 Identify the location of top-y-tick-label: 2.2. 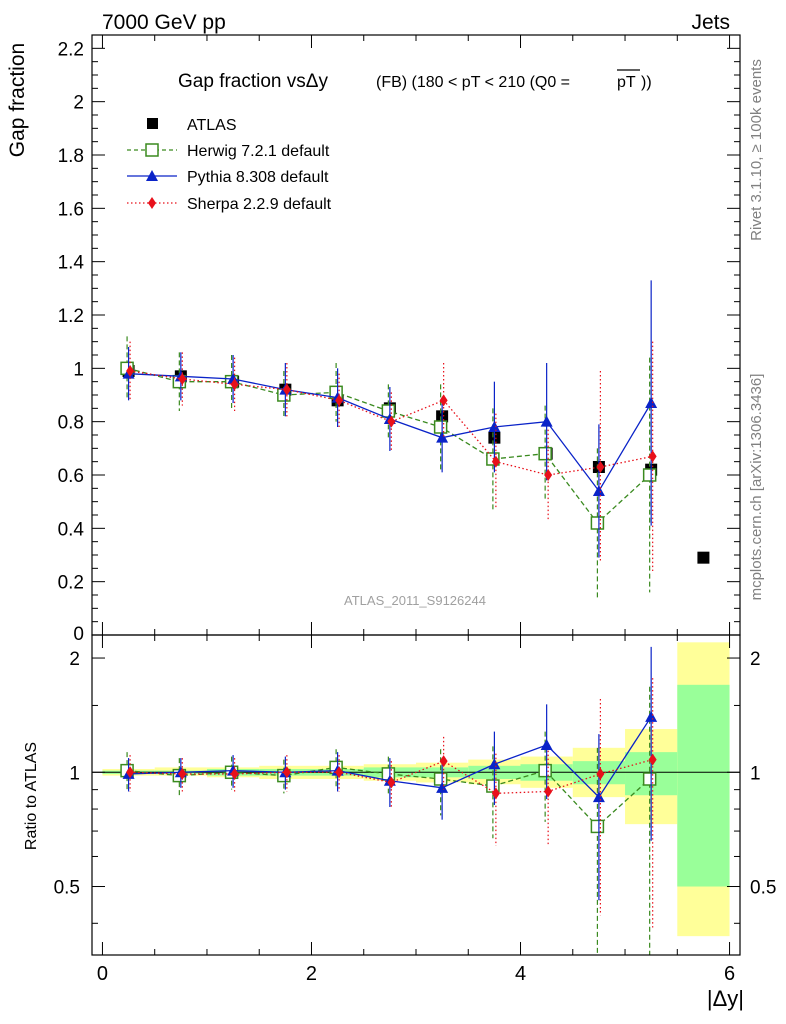
(71, 49).